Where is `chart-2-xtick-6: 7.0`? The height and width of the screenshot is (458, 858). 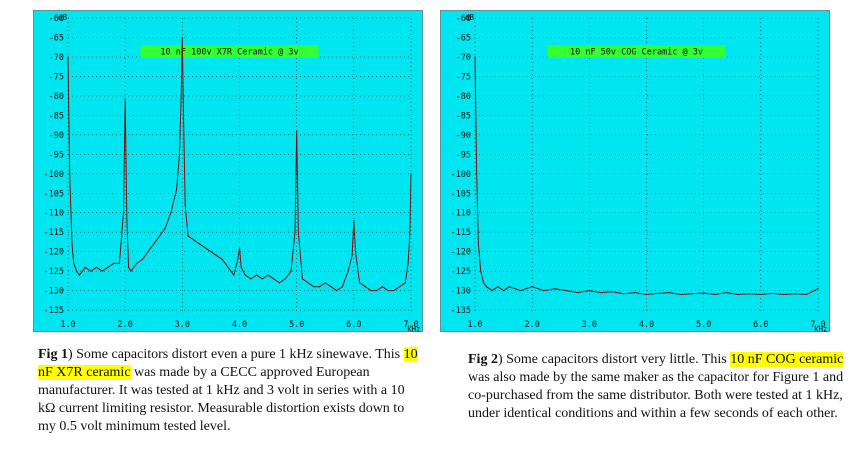 chart-2-xtick-6: 7.0 is located at coordinates (817, 325).